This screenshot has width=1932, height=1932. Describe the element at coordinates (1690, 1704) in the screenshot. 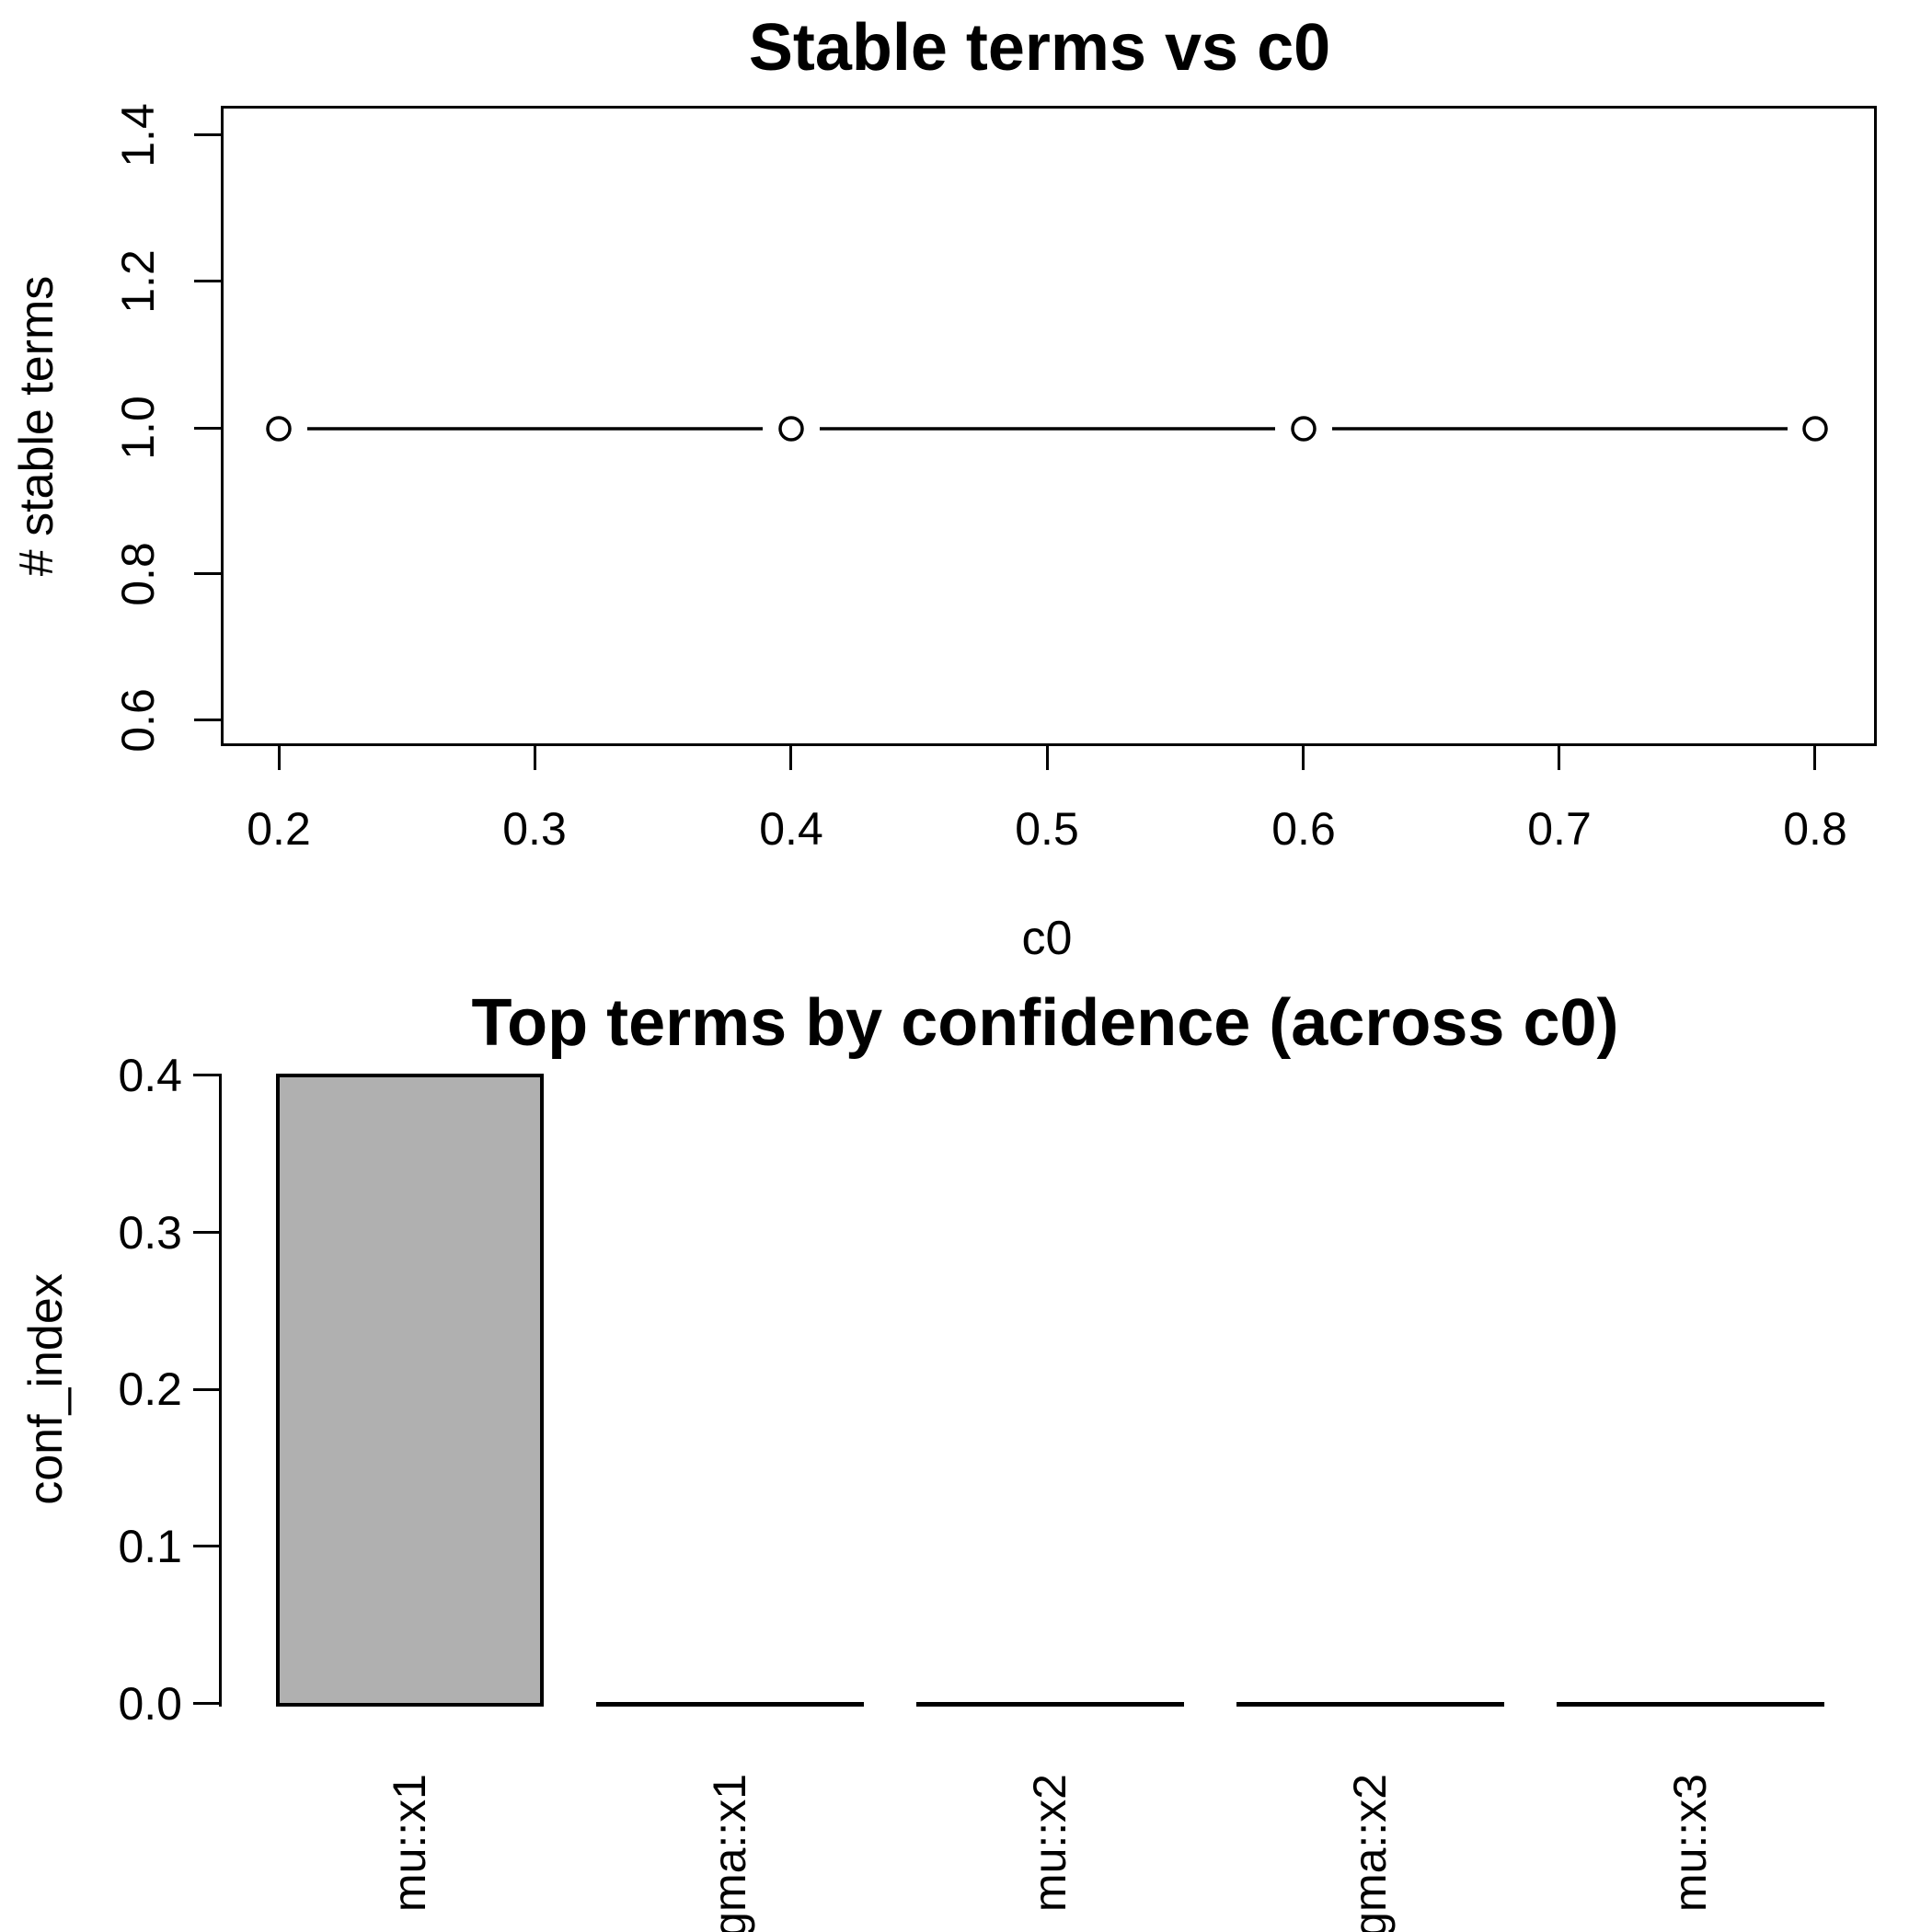

I see `bar-mu-x3-zero` at that location.